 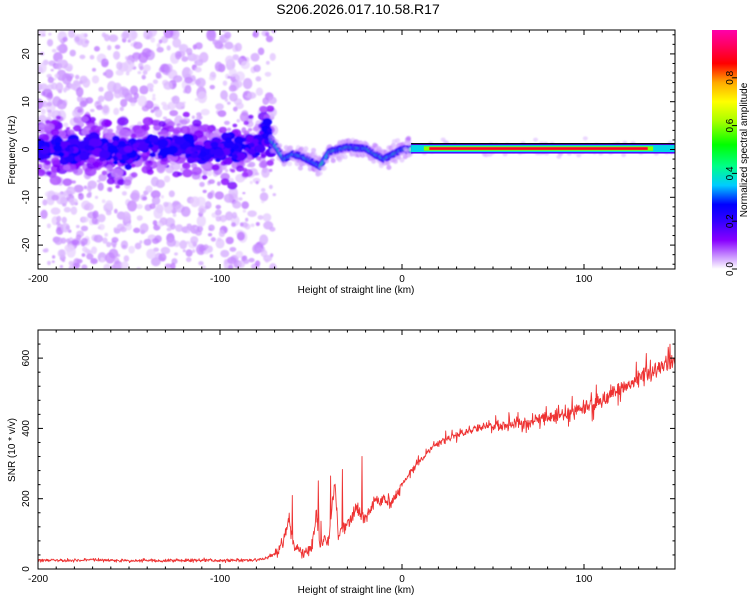 What do you see at coordinates (26, 197) in the screenshot?
I see `y-tick-label: -10` at bounding box center [26, 197].